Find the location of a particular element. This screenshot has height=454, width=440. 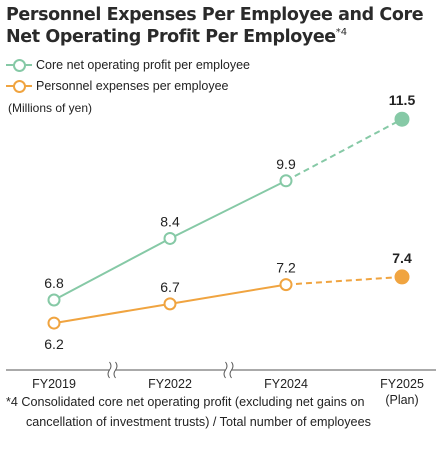

data-label: 7.4 is located at coordinates (402, 258).